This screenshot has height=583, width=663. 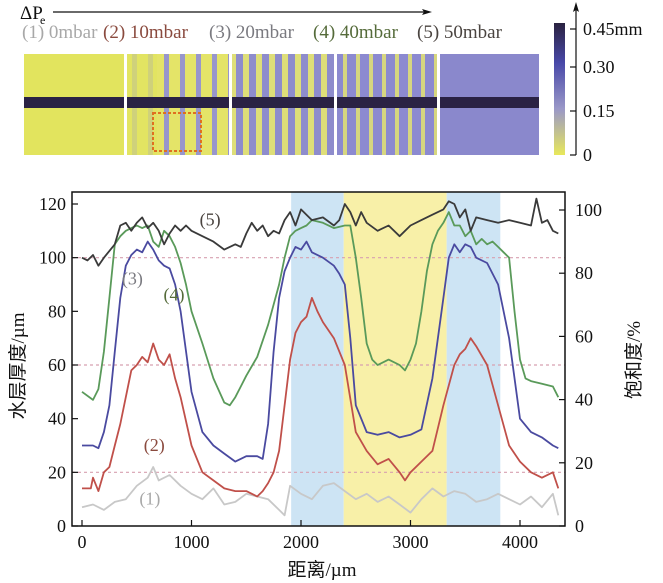 I want to click on y-axis-label: 水层厚度/µm, so click(x=18, y=365).